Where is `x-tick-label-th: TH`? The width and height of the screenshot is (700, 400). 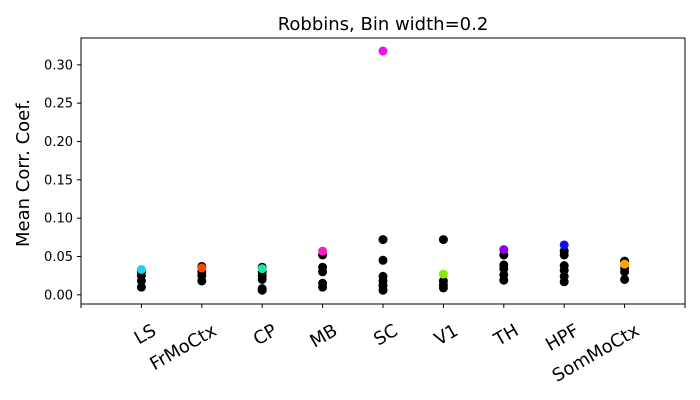 x-tick-label-th: TH is located at coordinates (506, 335).